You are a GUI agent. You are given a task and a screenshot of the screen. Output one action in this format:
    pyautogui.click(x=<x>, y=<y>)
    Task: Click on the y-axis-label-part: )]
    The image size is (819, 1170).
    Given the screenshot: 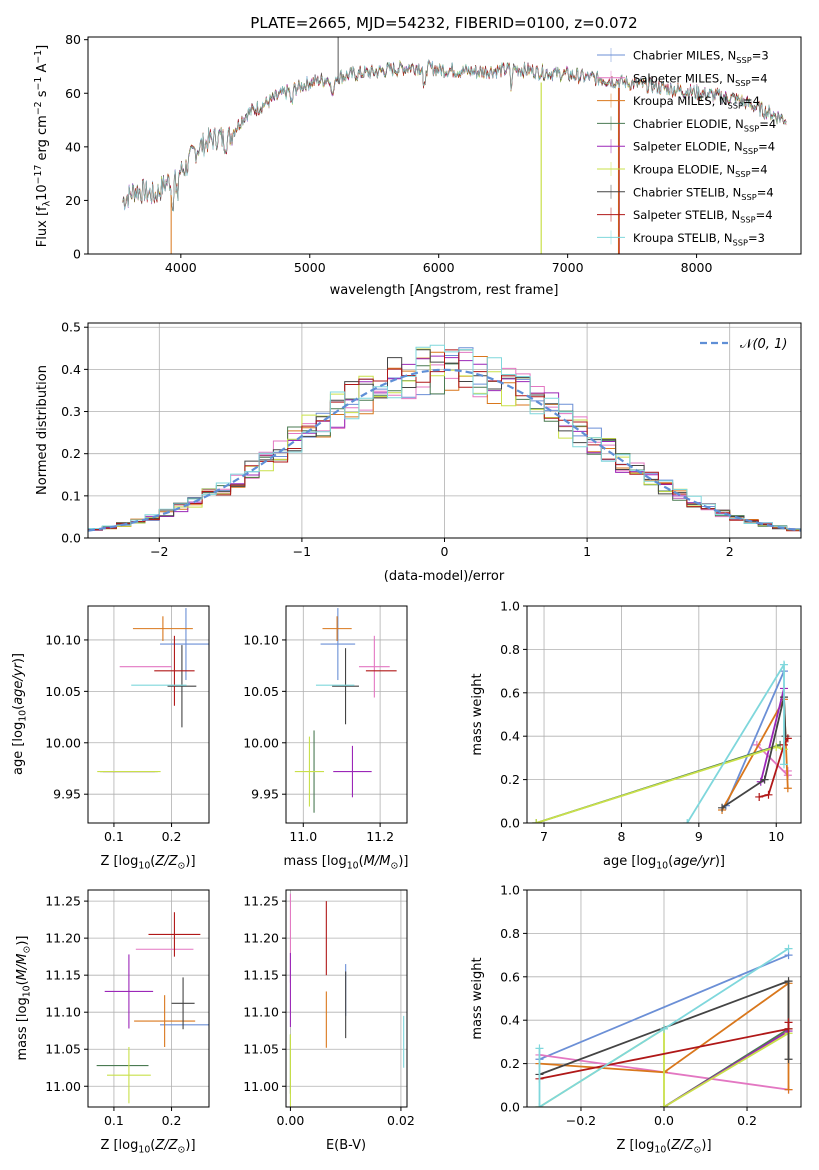 What is the action you would take?
    pyautogui.click(x=22, y=941)
    